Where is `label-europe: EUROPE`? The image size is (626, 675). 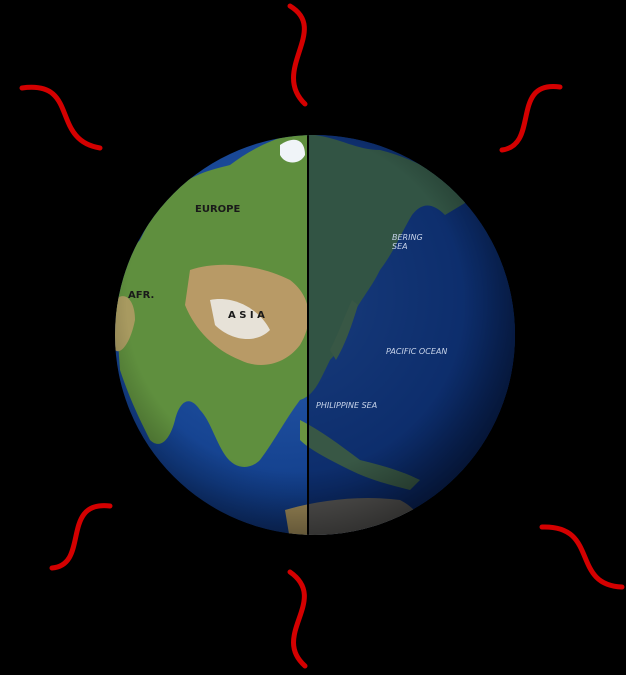
label-europe: EUROPE is located at coordinates (217, 209).